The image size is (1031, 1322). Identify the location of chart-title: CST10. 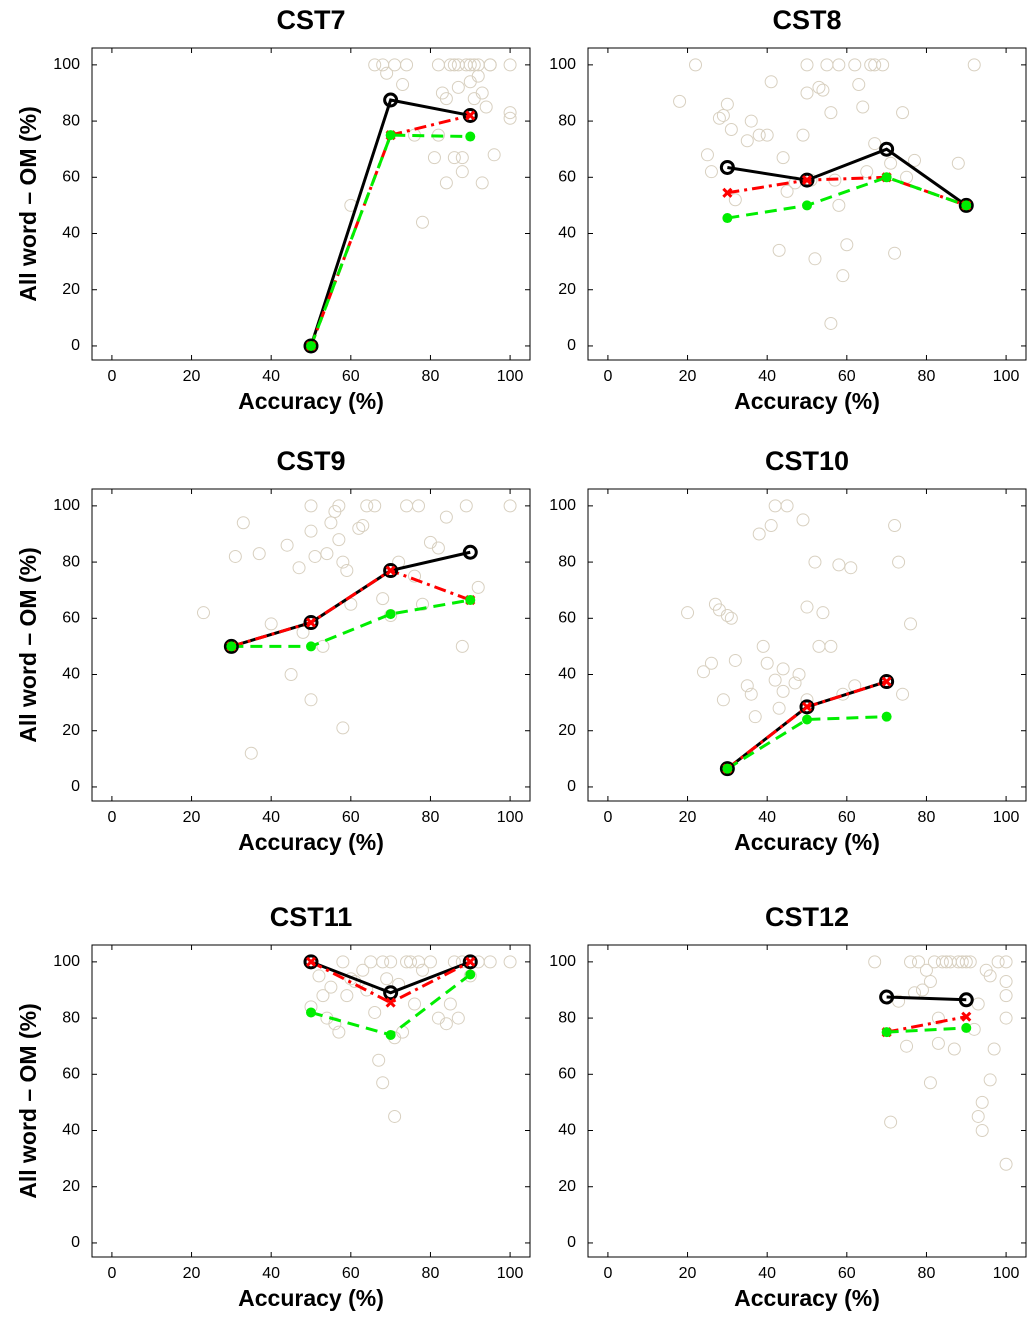
(807, 461).